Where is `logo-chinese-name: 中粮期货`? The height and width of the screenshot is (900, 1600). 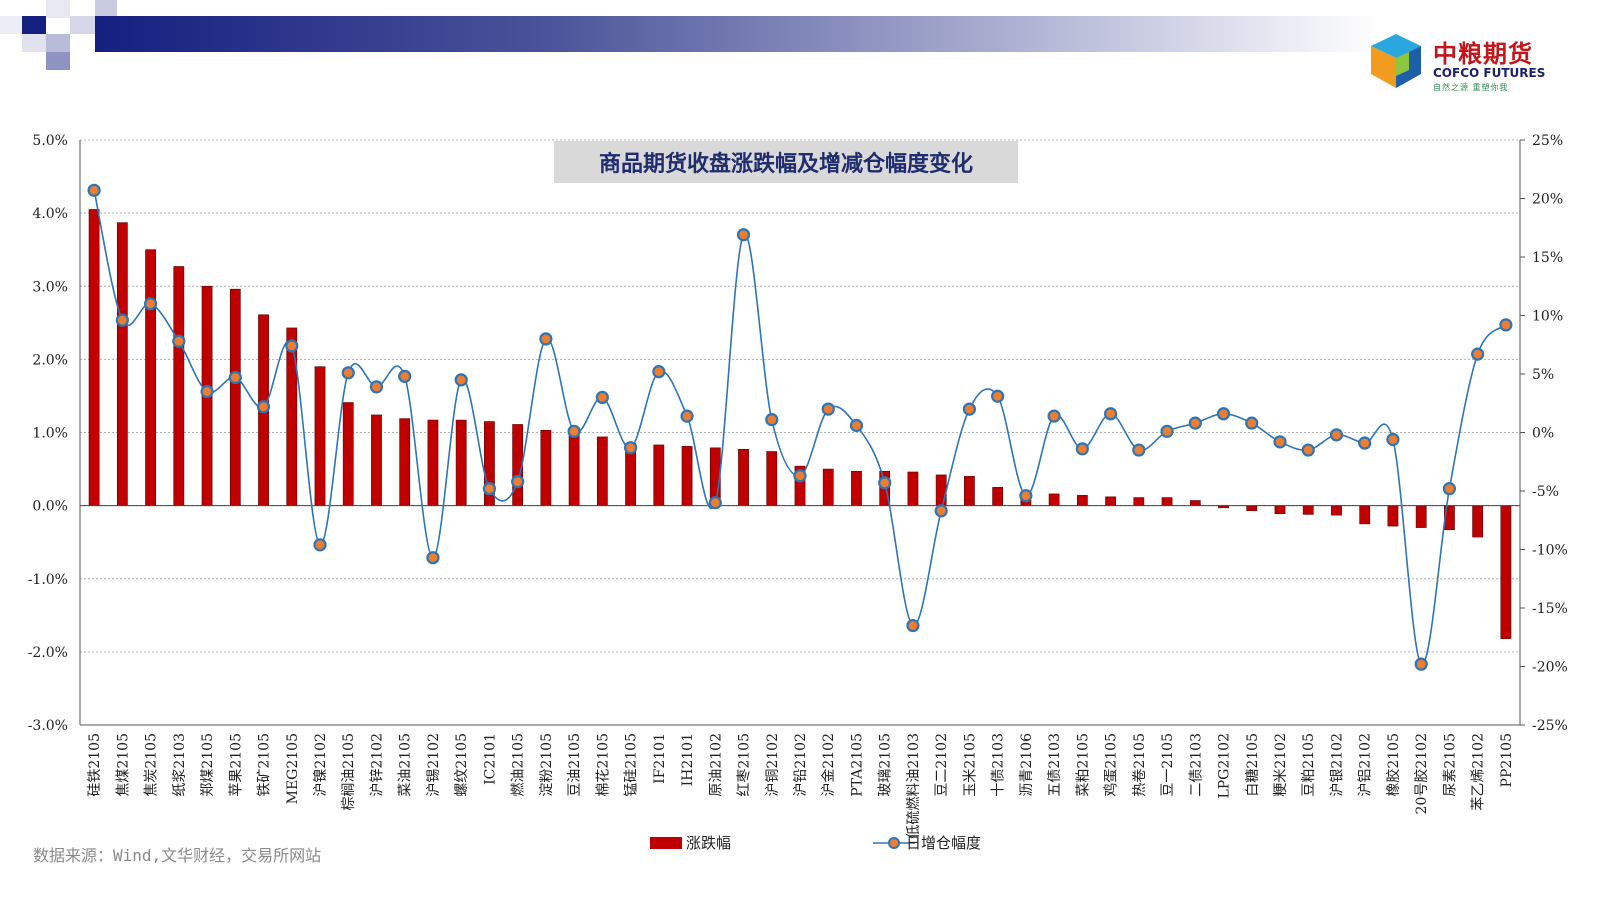
logo-chinese-name: 中粮期货 is located at coordinates (1483, 54).